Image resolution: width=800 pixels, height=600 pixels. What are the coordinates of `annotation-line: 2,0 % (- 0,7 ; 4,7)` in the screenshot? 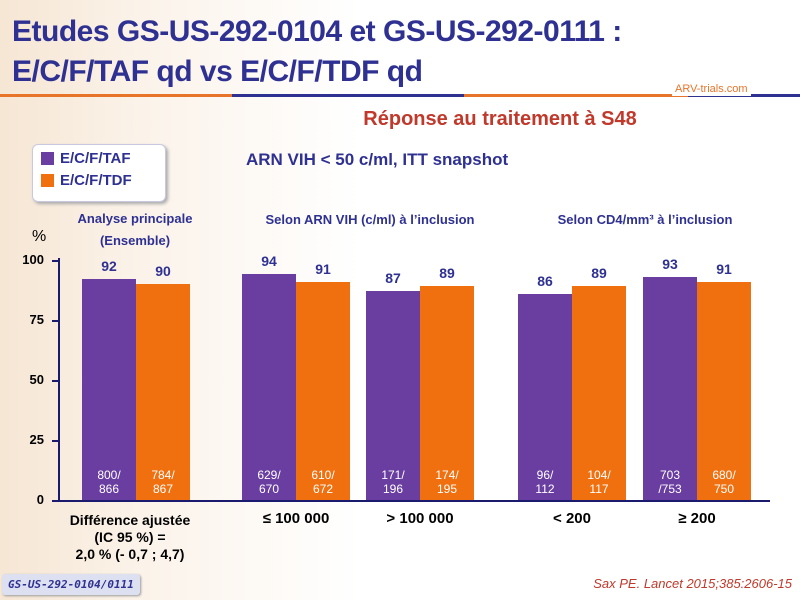 It's located at (130, 554).